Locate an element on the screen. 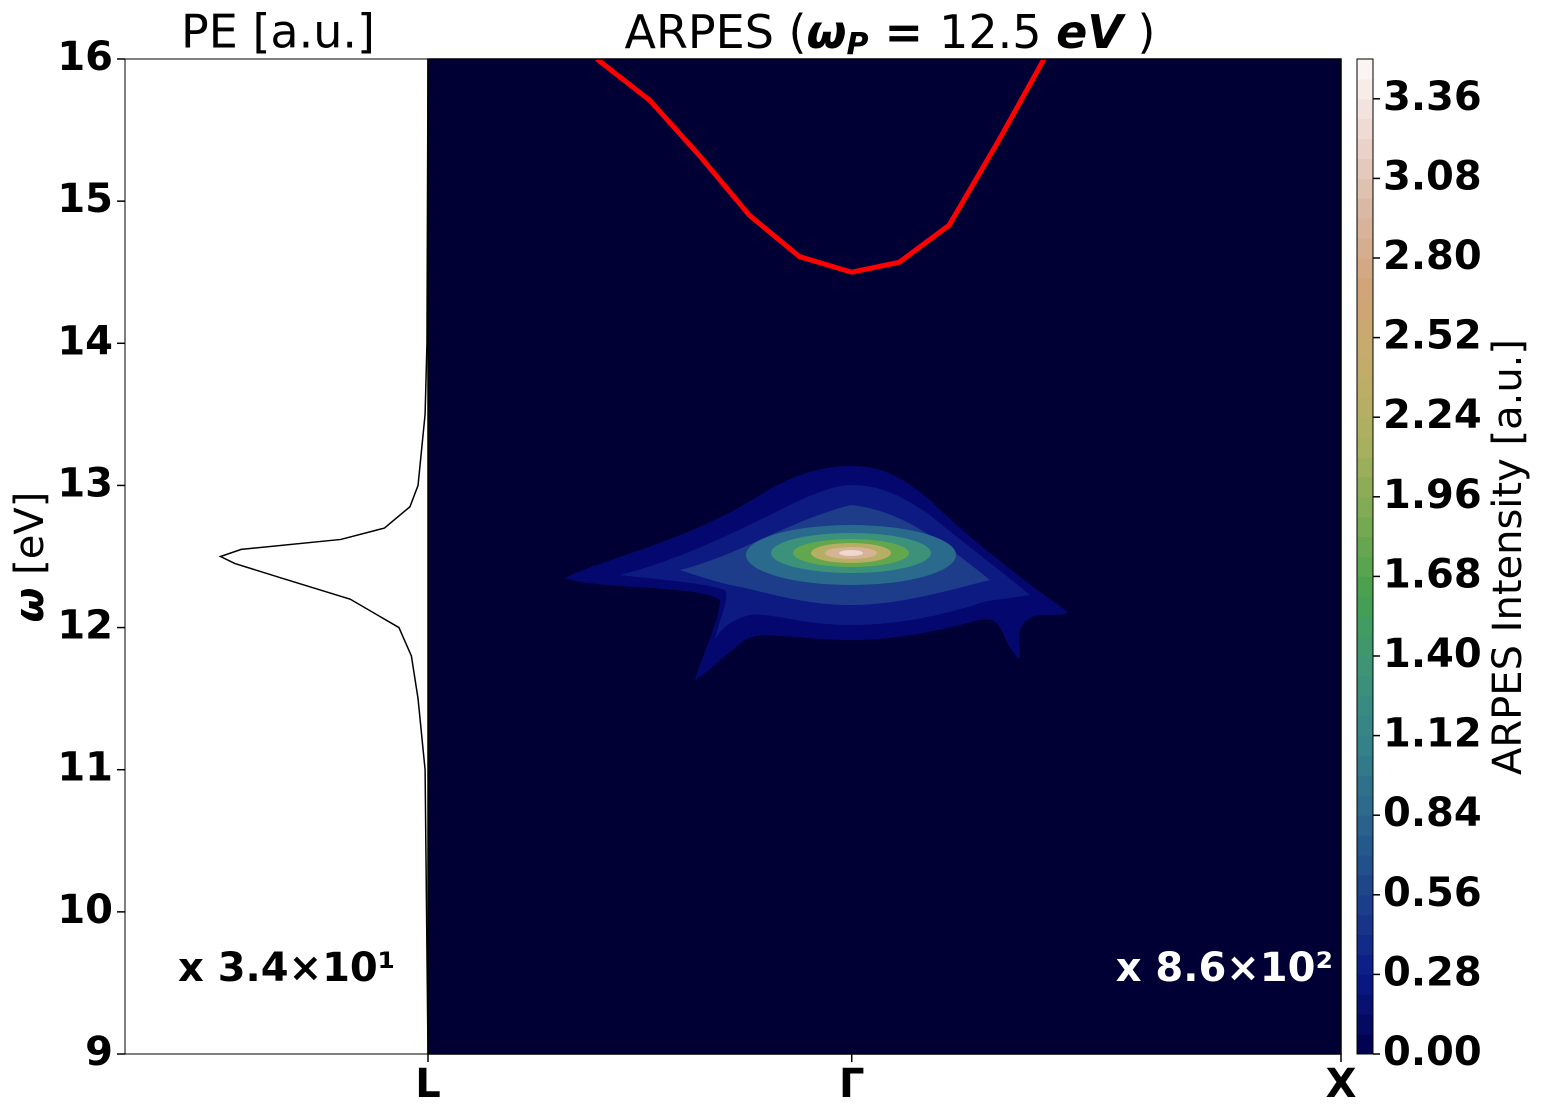 This screenshot has width=1543, height=1117. colorbar-tick-label: 3.36 is located at coordinates (1432, 97).